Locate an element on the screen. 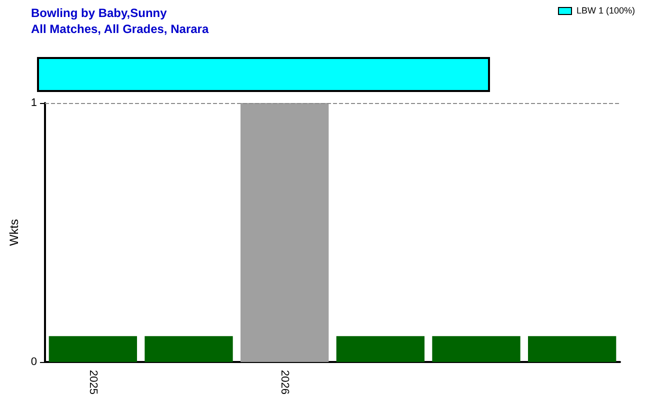 This screenshot has width=650, height=400. y-tick-label: 1 is located at coordinates (34, 103).